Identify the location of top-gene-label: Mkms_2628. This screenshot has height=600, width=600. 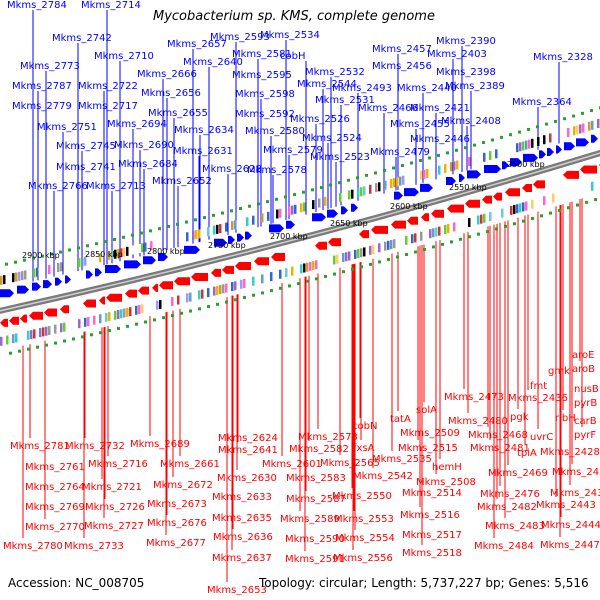
(232, 169).